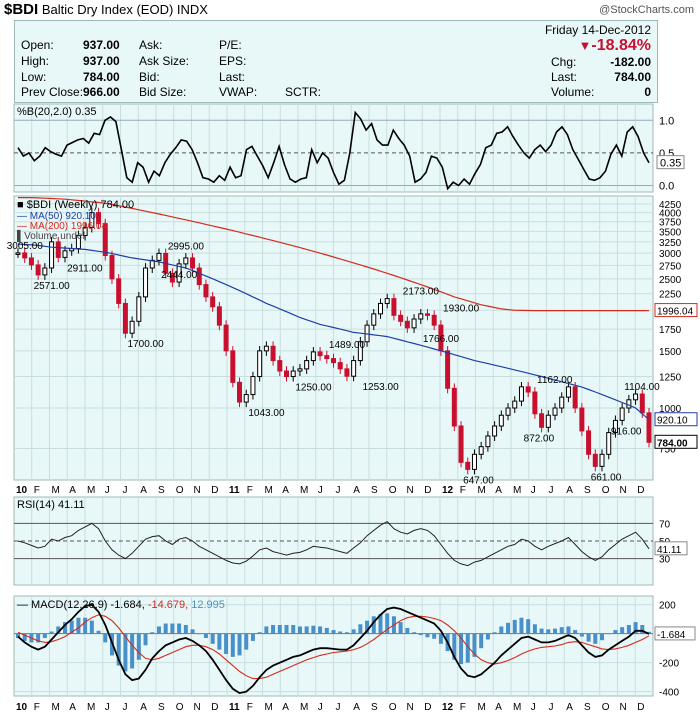  Describe the element at coordinates (161, 490) in the screenshot. I see `month-label: S` at that location.